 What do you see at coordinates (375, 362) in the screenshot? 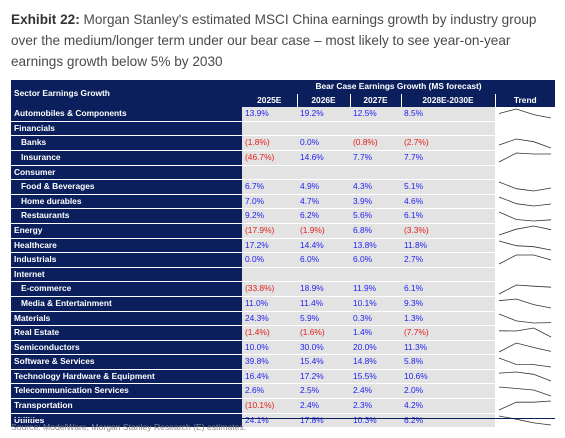
I see `growth-value: 14.8%` at bounding box center [375, 362].